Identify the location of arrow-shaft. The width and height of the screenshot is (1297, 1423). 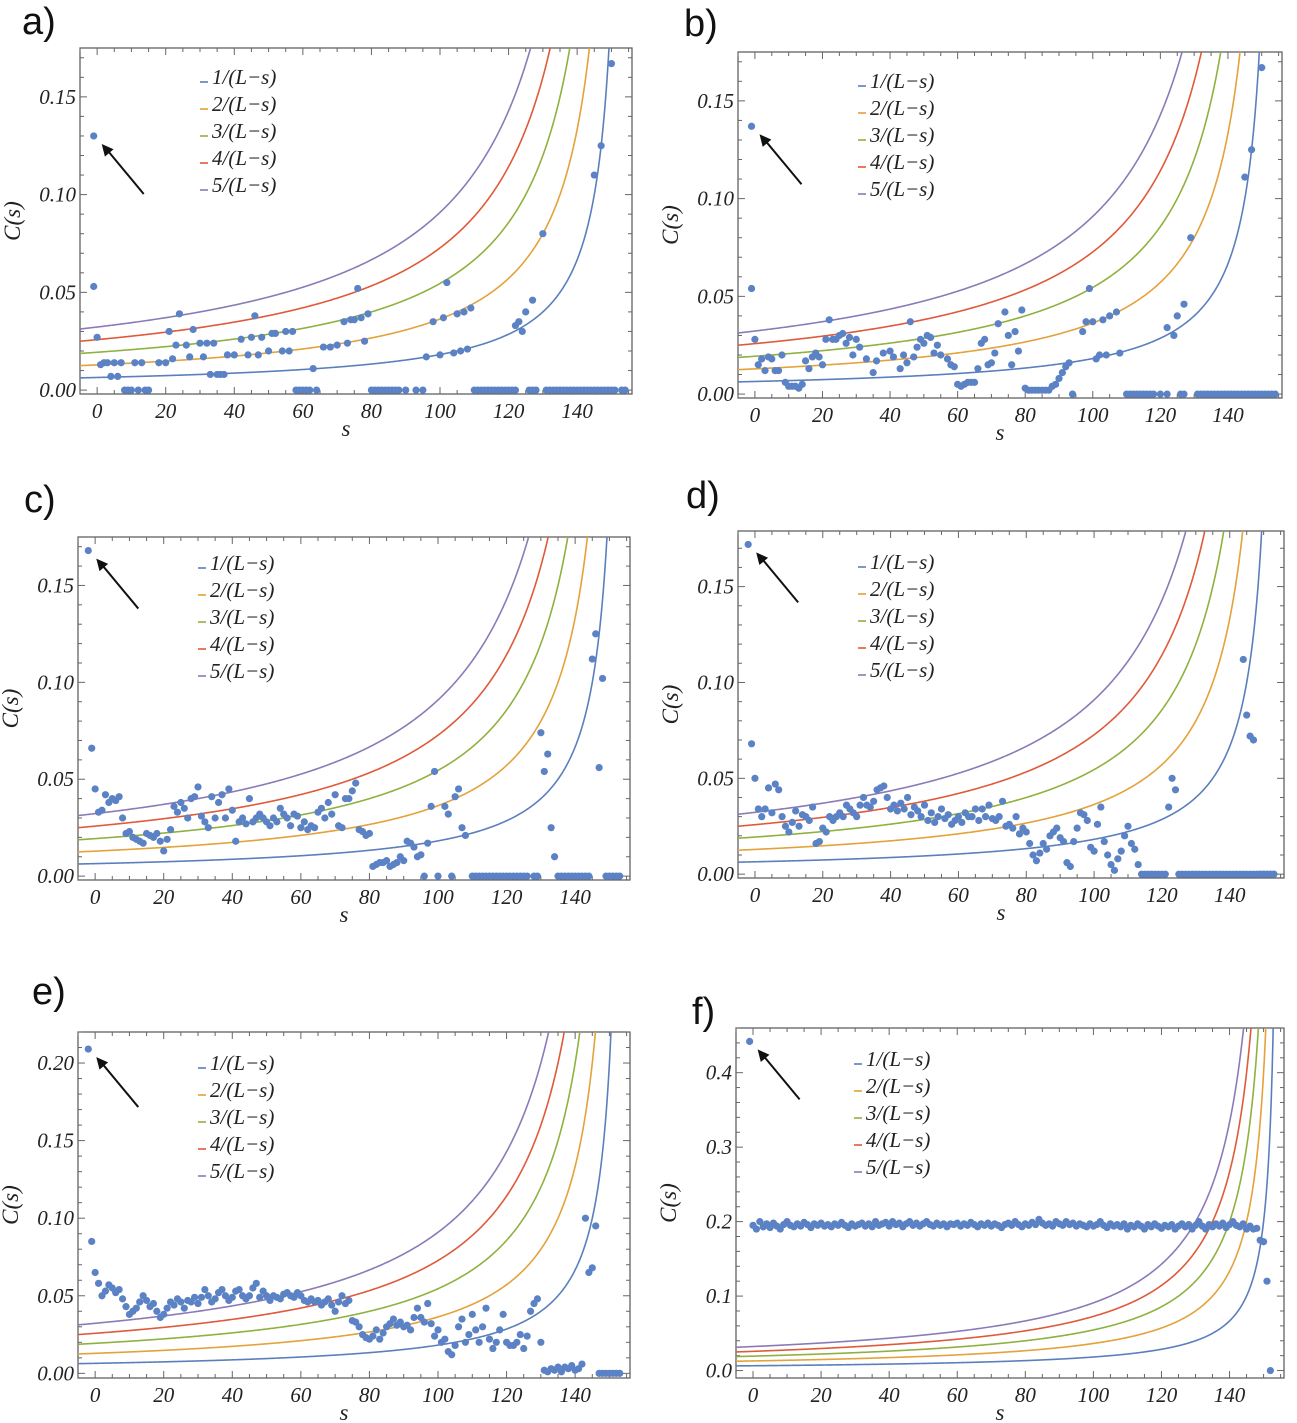
(782, 160).